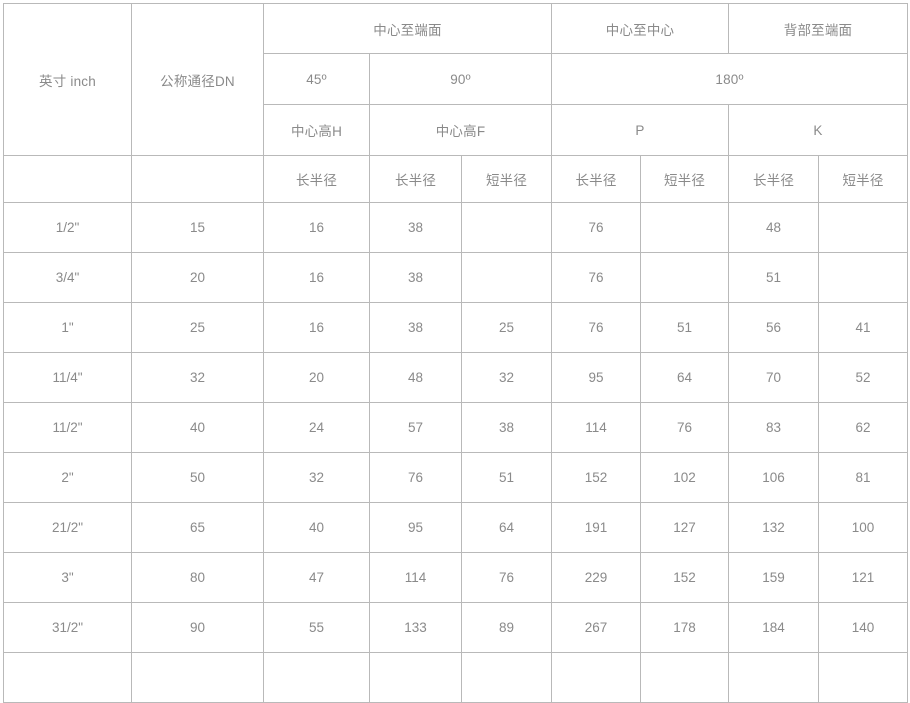 This screenshot has height=703, width=910. Describe the element at coordinates (197, 477) in the screenshot. I see `cell-dn: 50` at that location.